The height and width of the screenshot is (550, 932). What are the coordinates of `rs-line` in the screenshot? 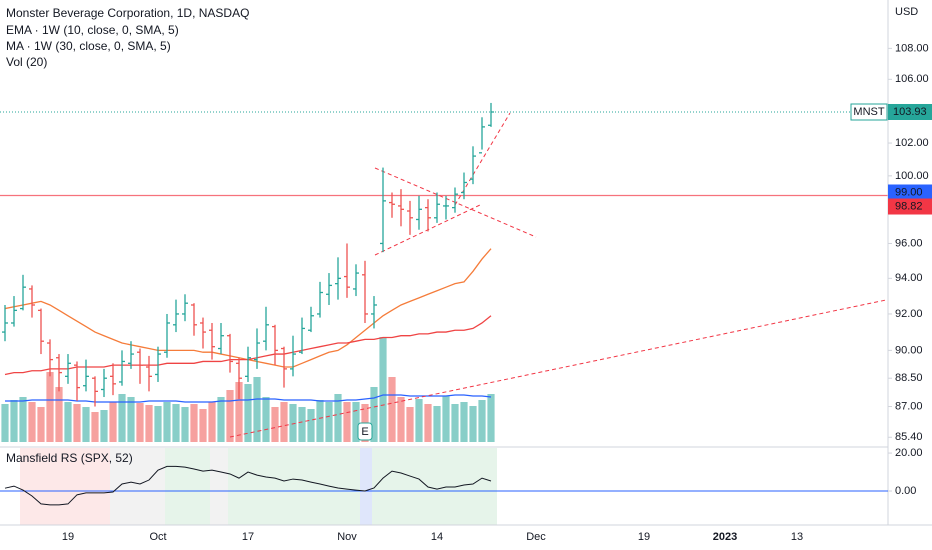 It's located at (248, 485).